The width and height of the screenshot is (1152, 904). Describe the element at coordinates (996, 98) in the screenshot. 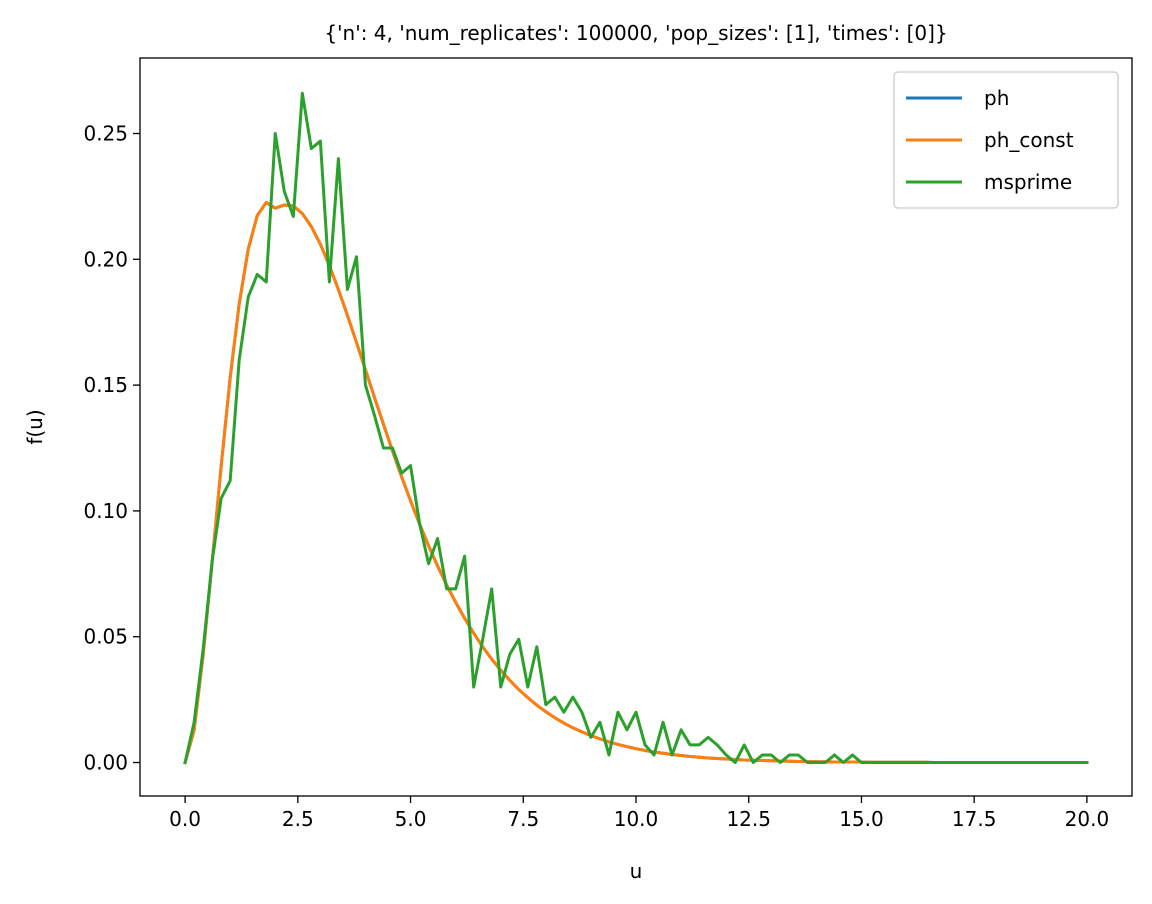

I see `legend-label: ph` at that location.